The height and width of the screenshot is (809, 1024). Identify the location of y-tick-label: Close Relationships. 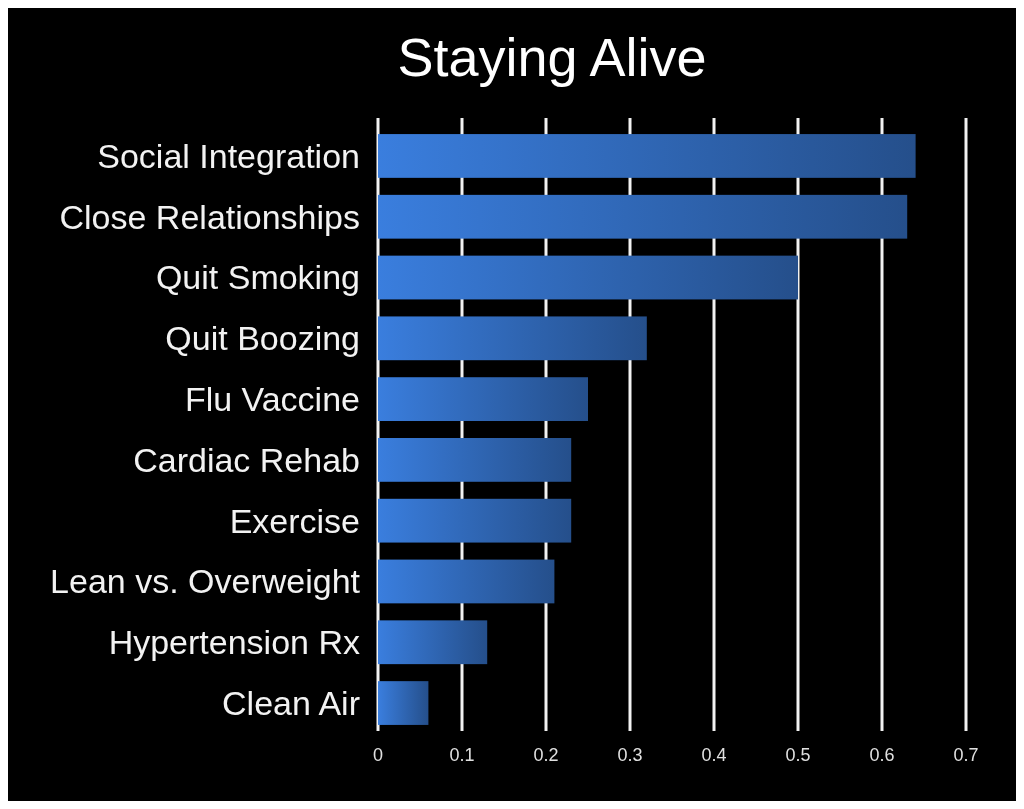
(209, 216).